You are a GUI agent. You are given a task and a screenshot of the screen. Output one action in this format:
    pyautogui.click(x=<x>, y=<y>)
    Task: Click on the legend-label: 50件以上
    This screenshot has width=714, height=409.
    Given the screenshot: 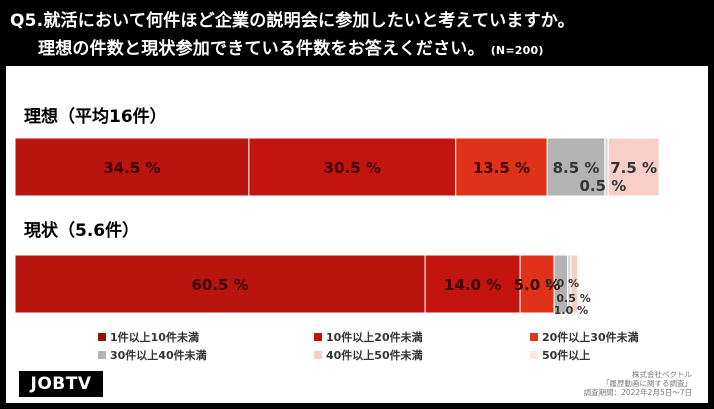 What is the action you would take?
    pyautogui.click(x=566, y=355)
    